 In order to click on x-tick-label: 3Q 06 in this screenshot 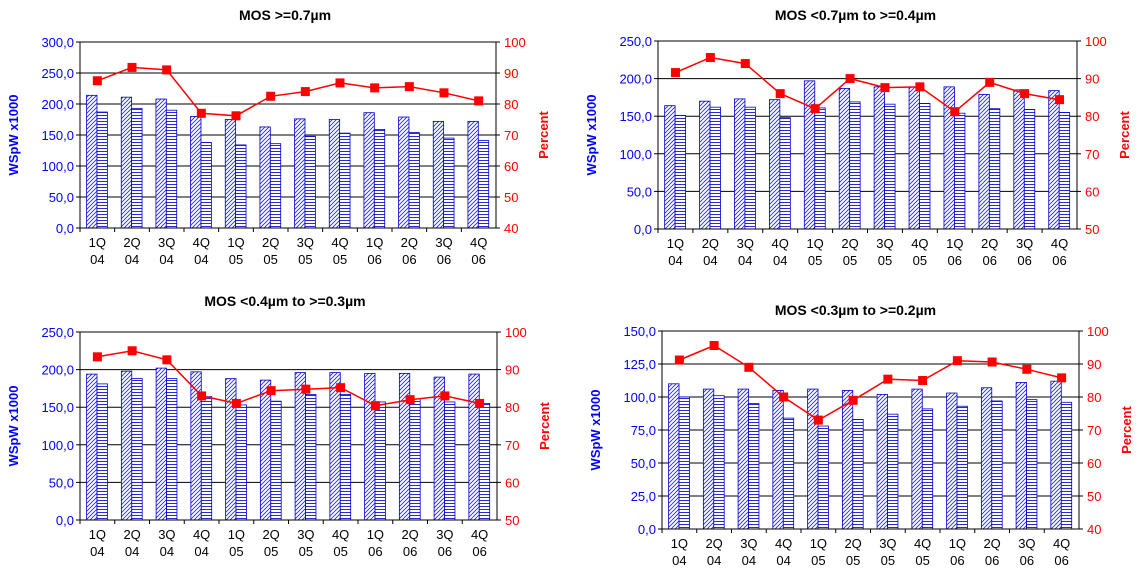, I will do `click(1026, 552)`.